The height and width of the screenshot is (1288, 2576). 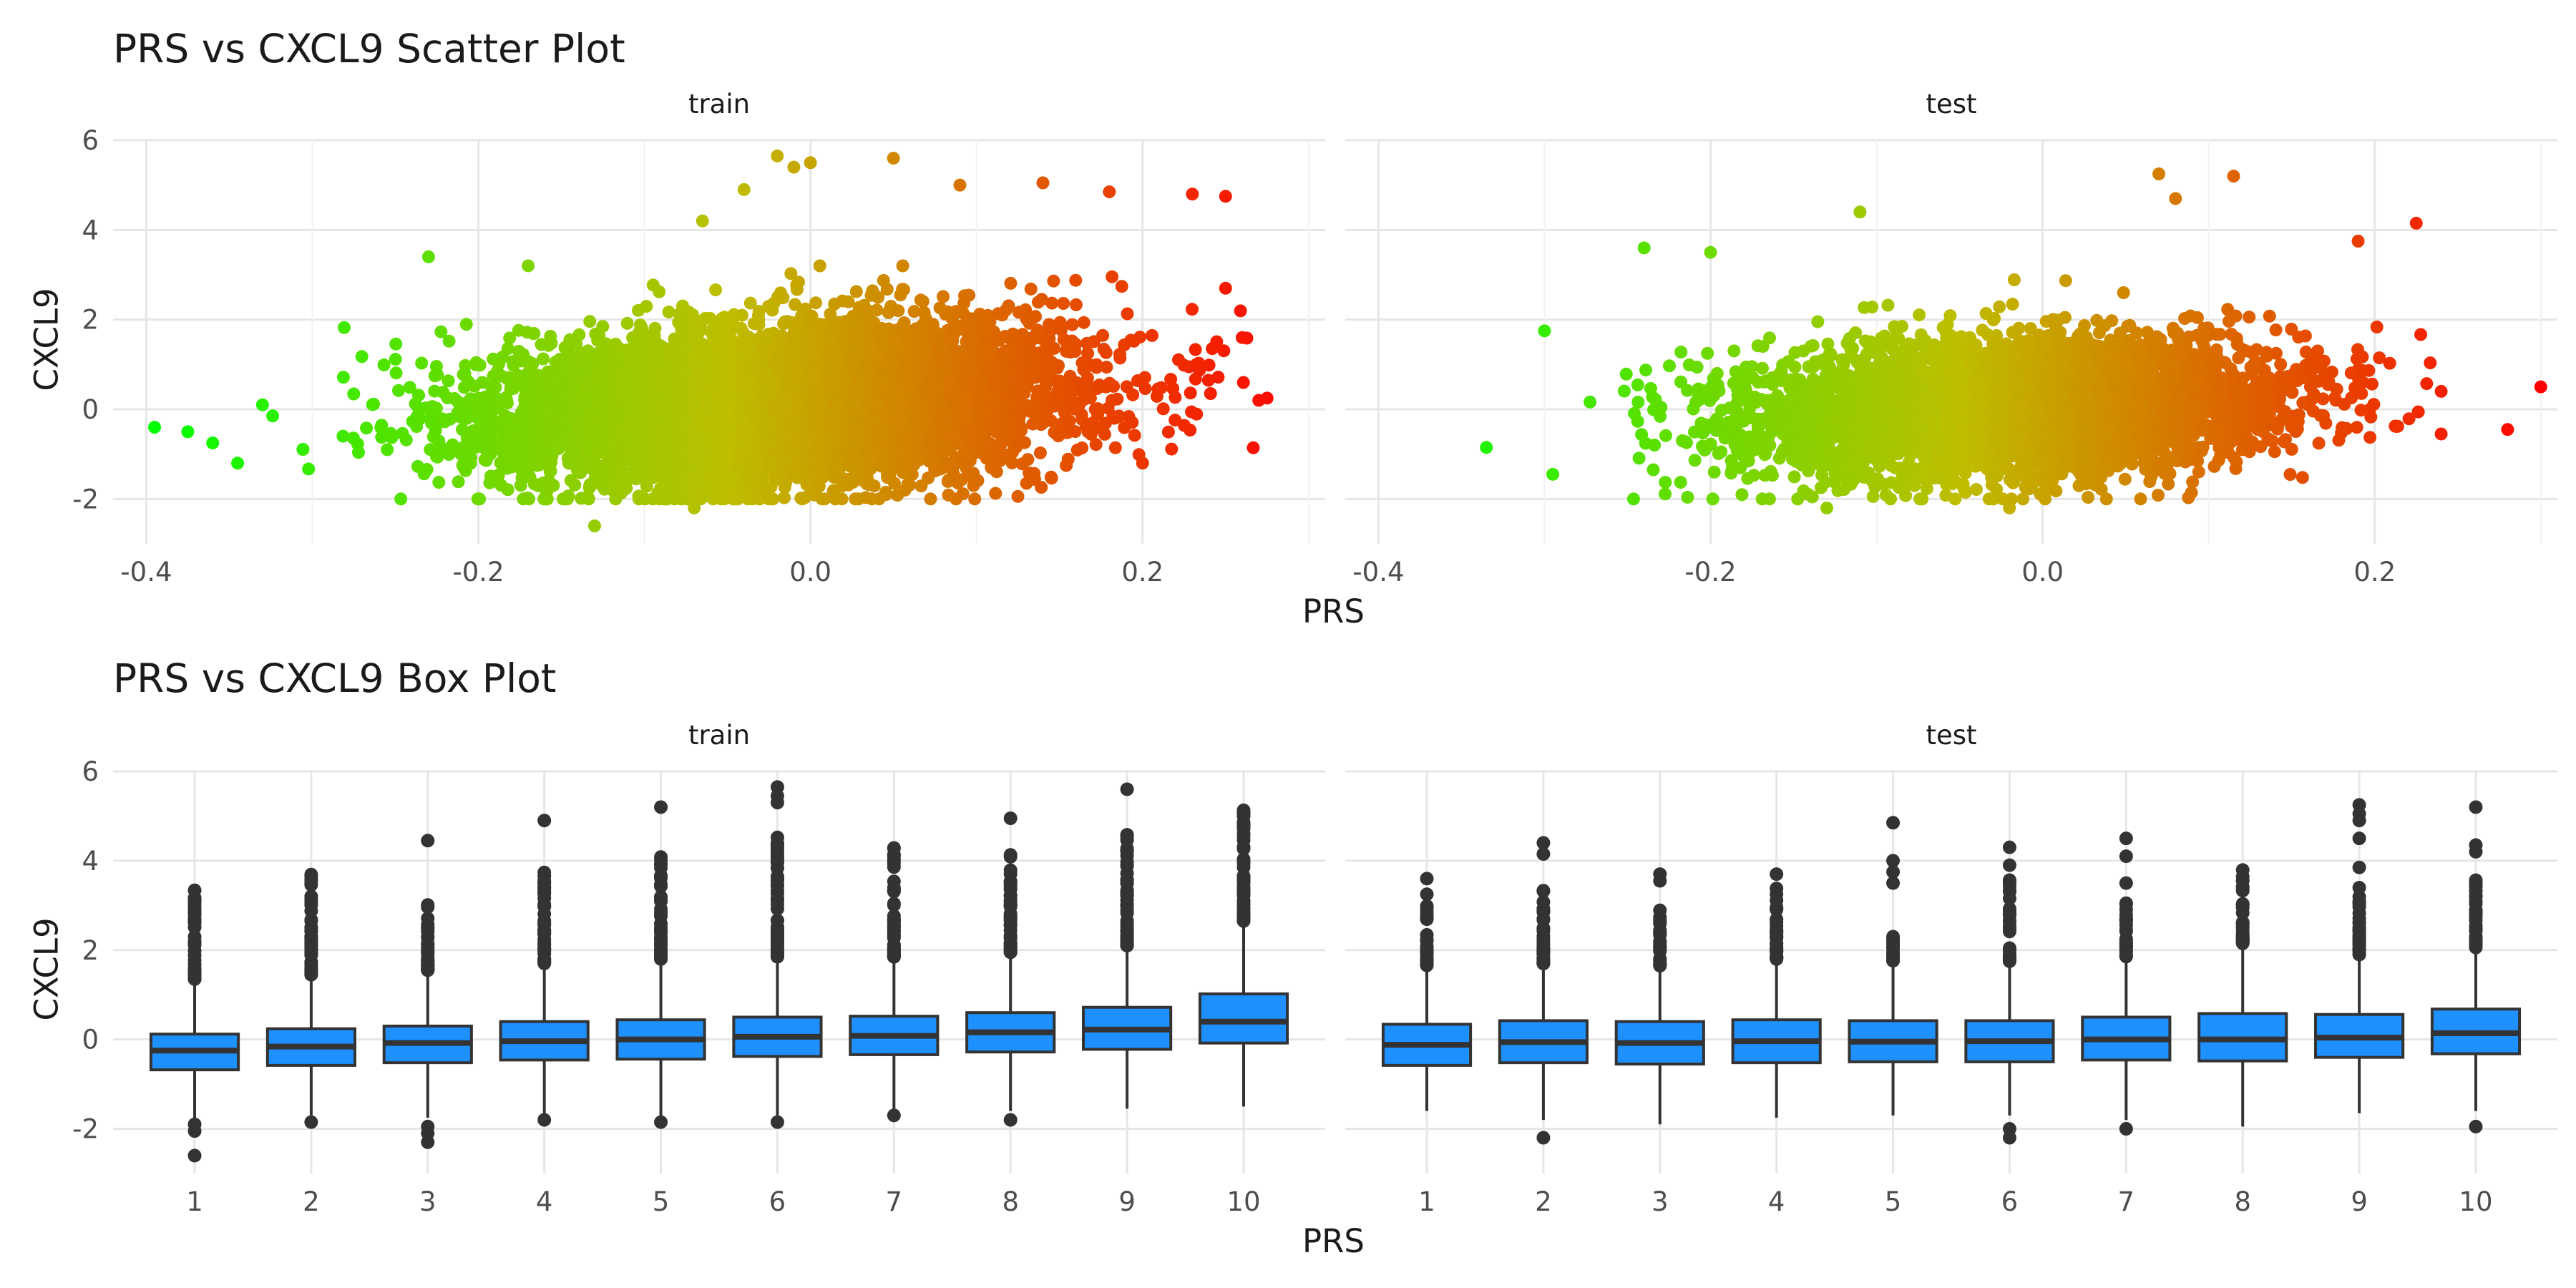 I want to click on scatter-y-tick-label: 6, so click(x=90, y=140).